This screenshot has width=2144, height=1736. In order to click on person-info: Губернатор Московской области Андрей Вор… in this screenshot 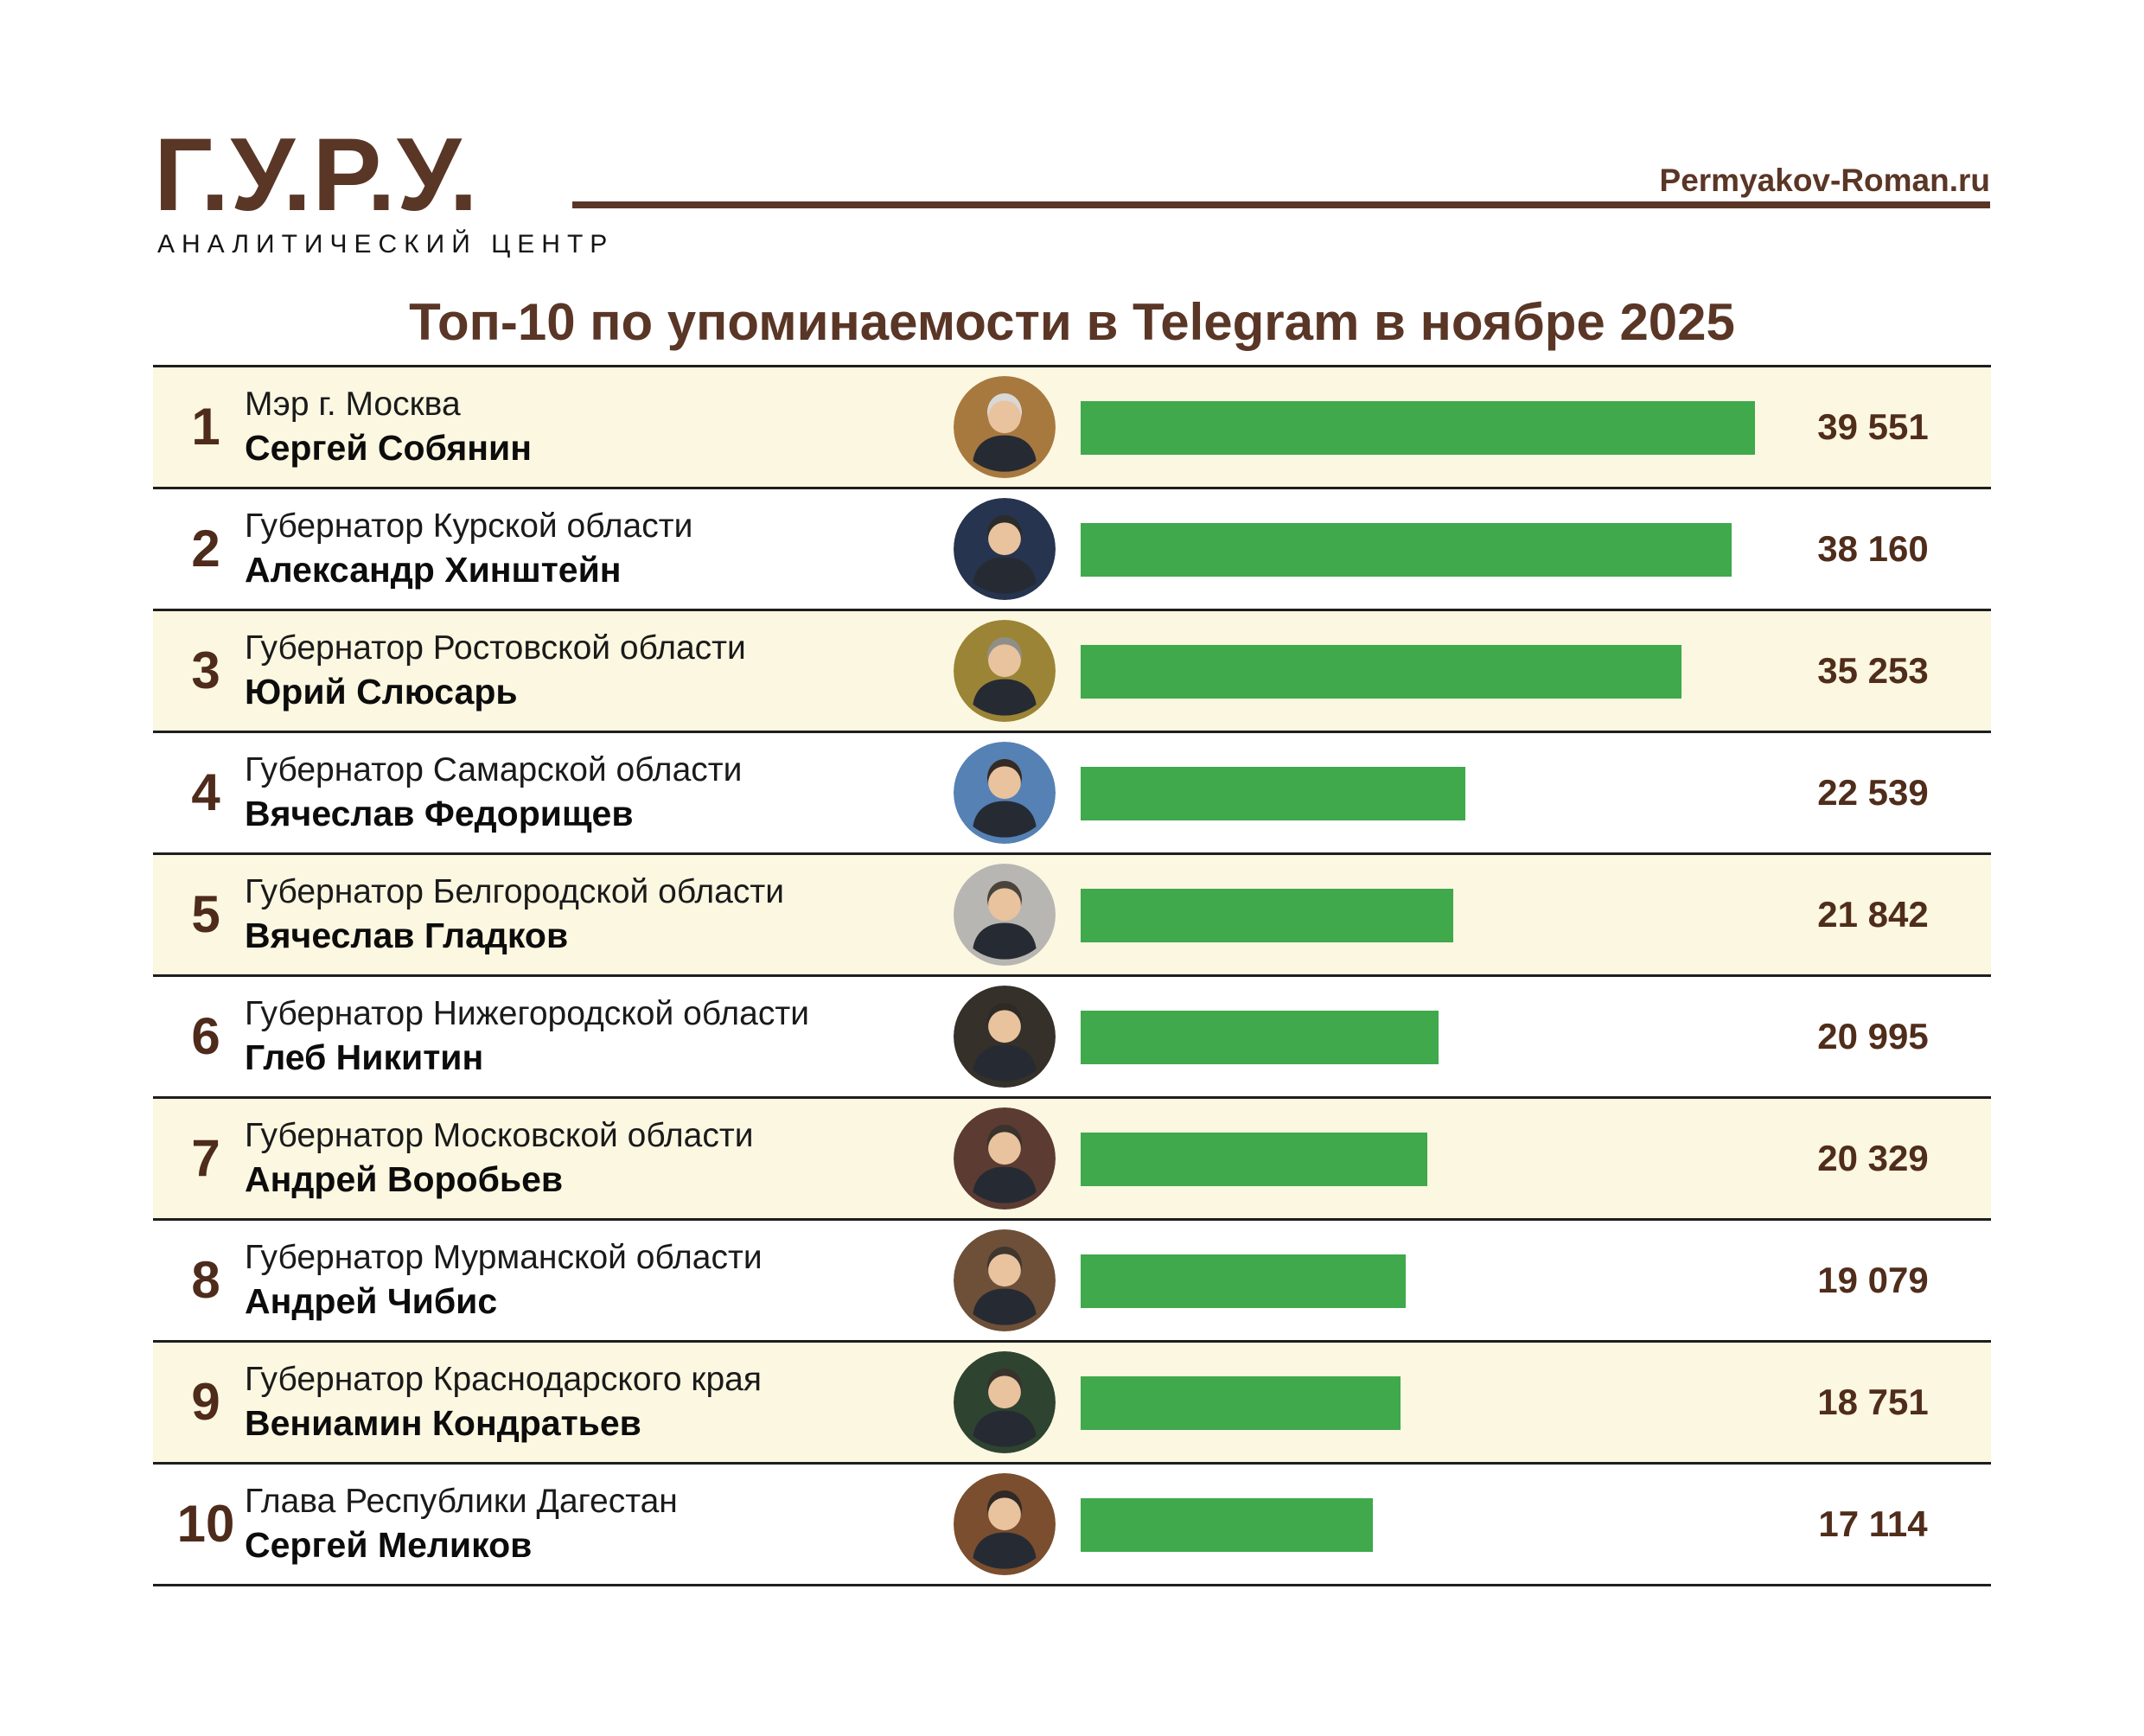, I will do `click(590, 1158)`.